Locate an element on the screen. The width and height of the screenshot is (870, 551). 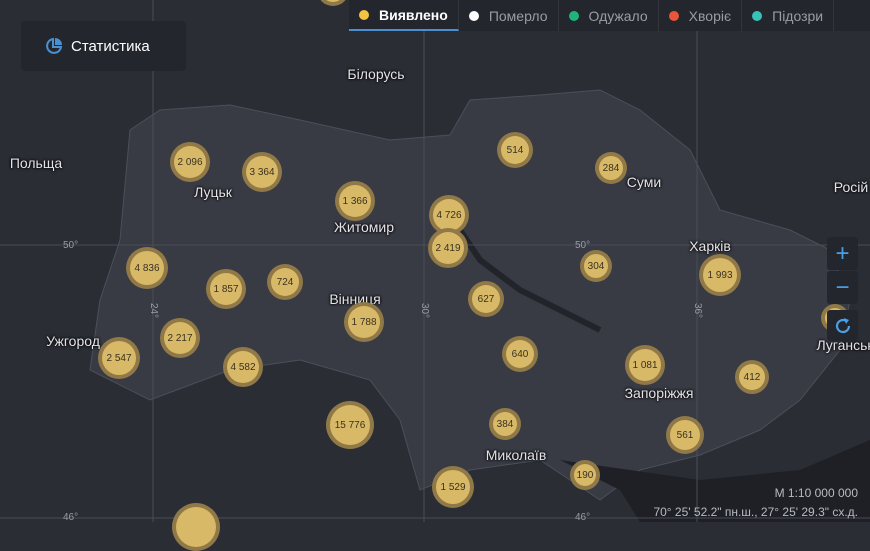
lon-label: 24° is located at coordinates (154, 310).